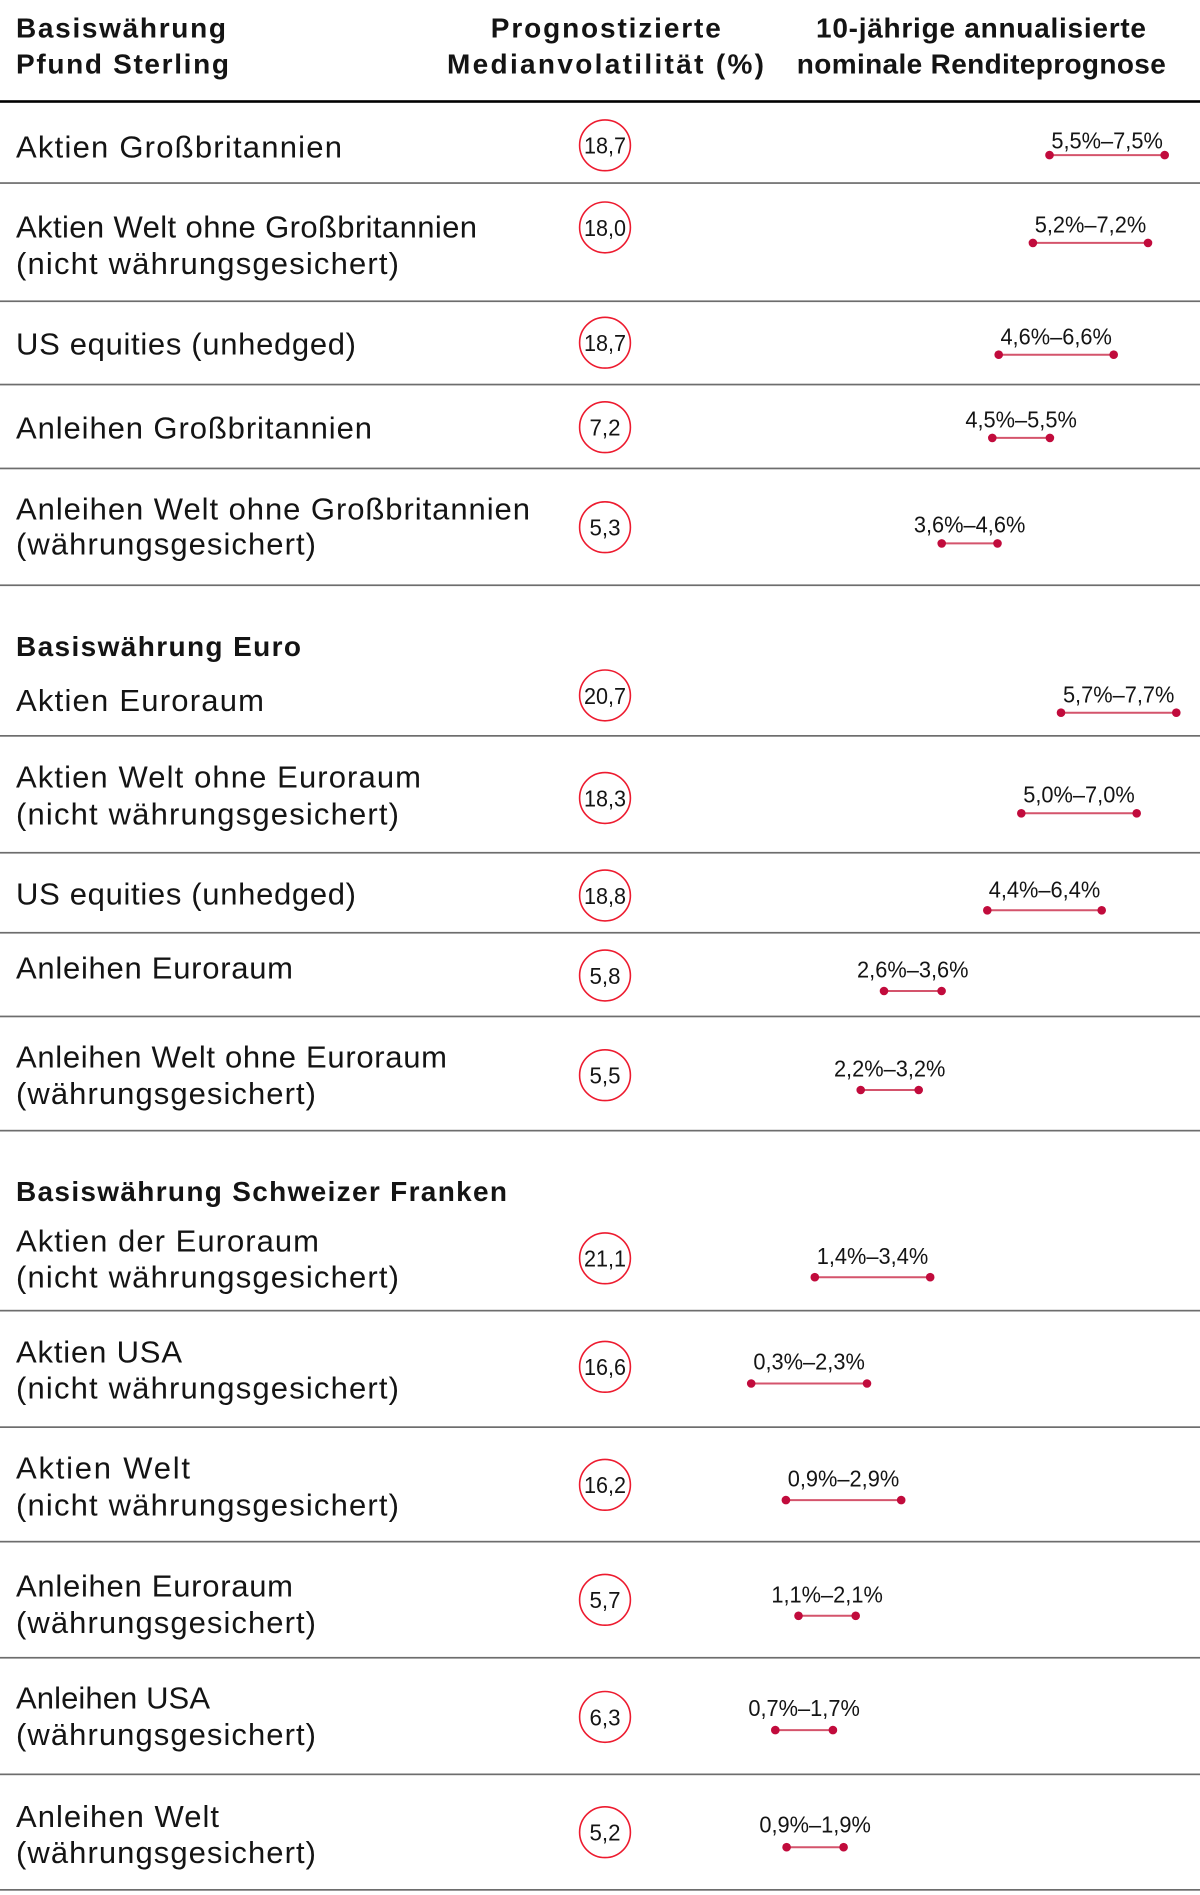  I want to click on svg-text: Anleihen Großbritannien, so click(194, 427).